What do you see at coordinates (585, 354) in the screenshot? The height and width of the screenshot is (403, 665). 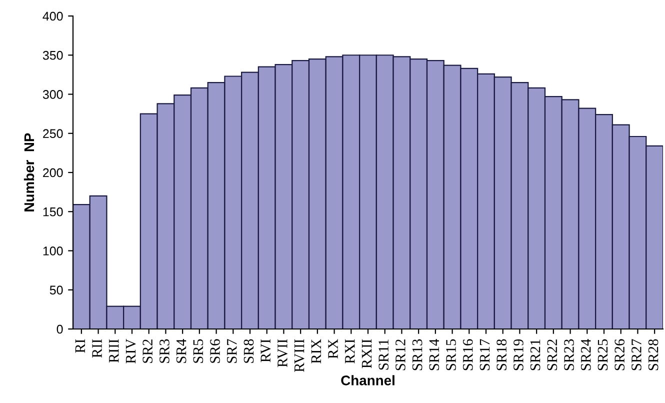 I see `x-tick-label: SR24` at bounding box center [585, 354].